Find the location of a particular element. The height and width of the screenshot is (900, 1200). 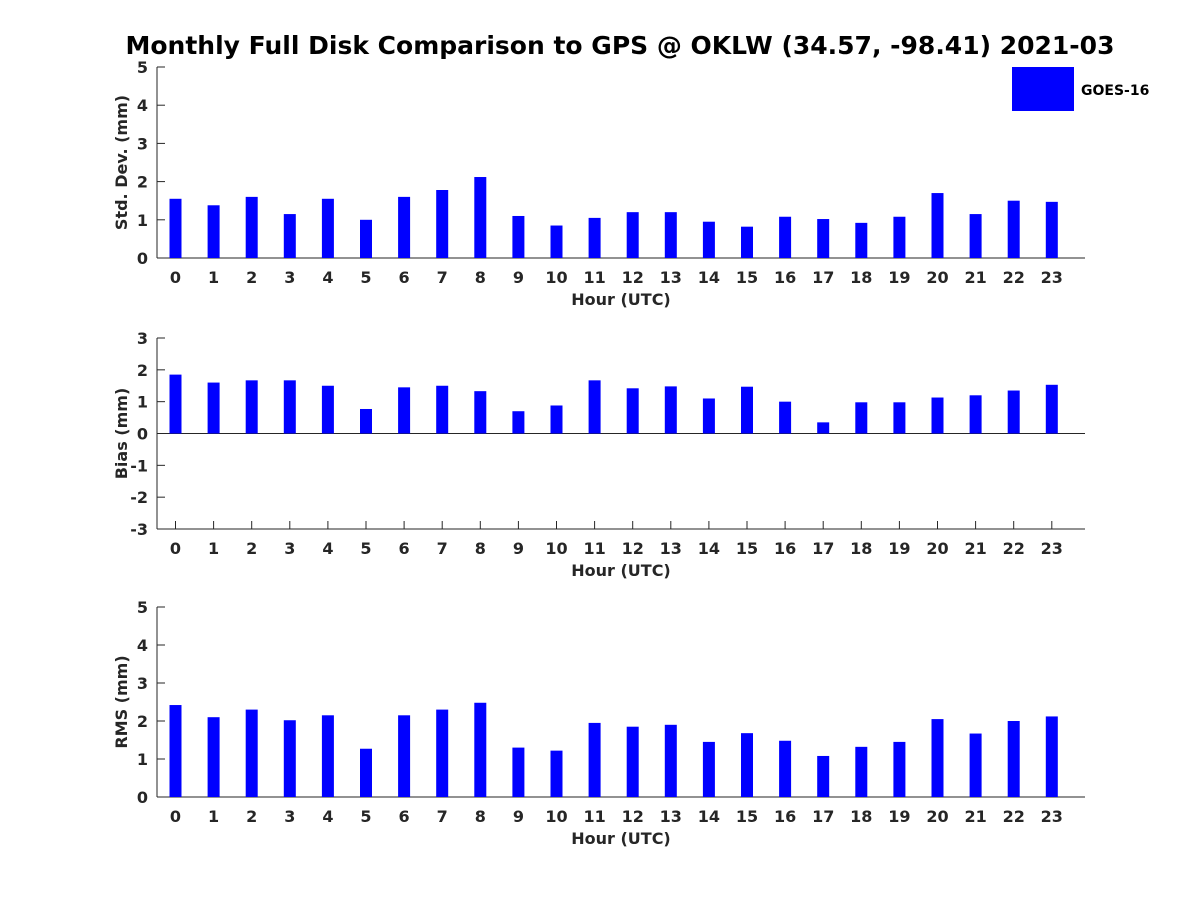

x-tick-label: 11 is located at coordinates (594, 277).